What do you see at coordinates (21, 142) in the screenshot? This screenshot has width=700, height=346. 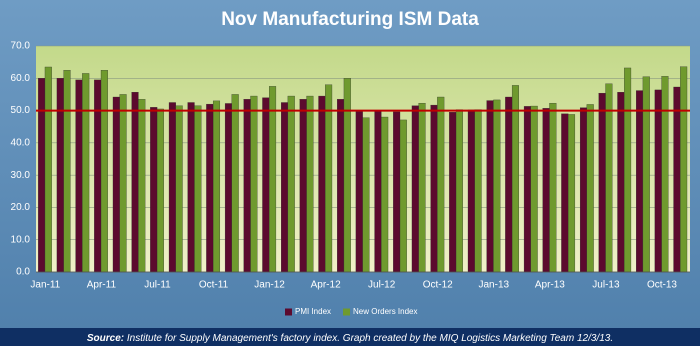 I see `y-tick-label: 40.0` at bounding box center [21, 142].